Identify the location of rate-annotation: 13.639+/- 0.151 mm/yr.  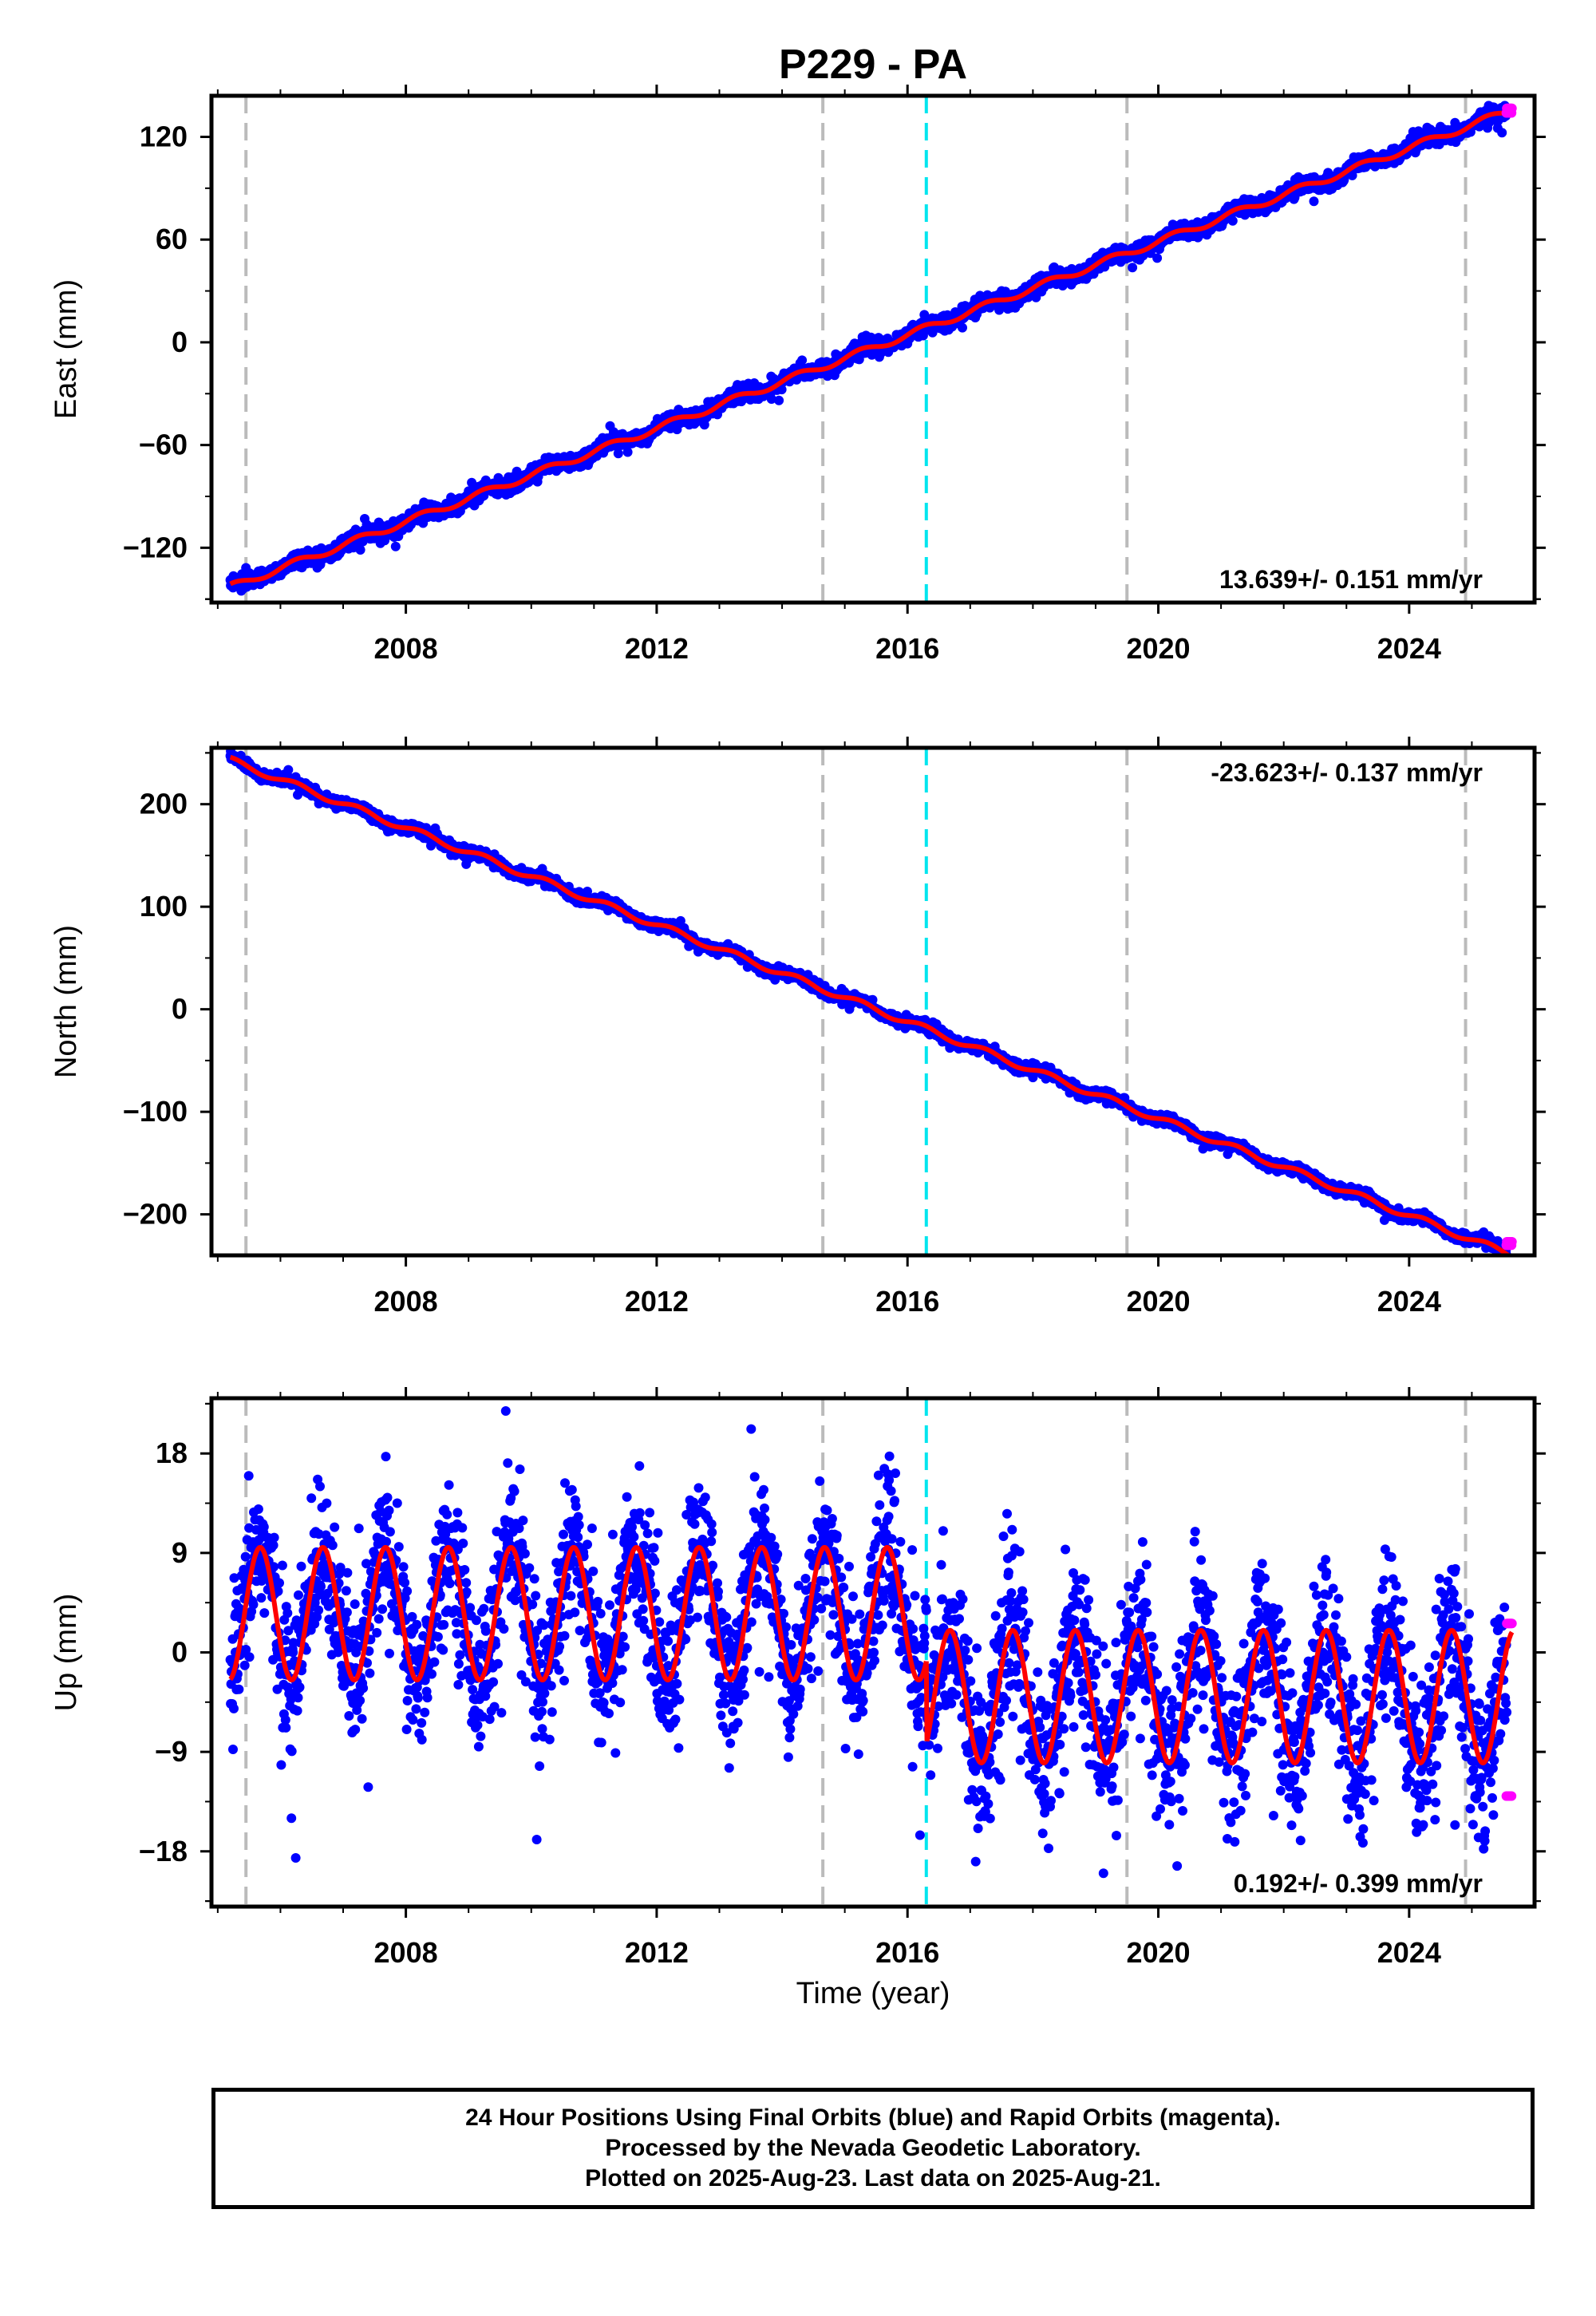
(1351, 579).